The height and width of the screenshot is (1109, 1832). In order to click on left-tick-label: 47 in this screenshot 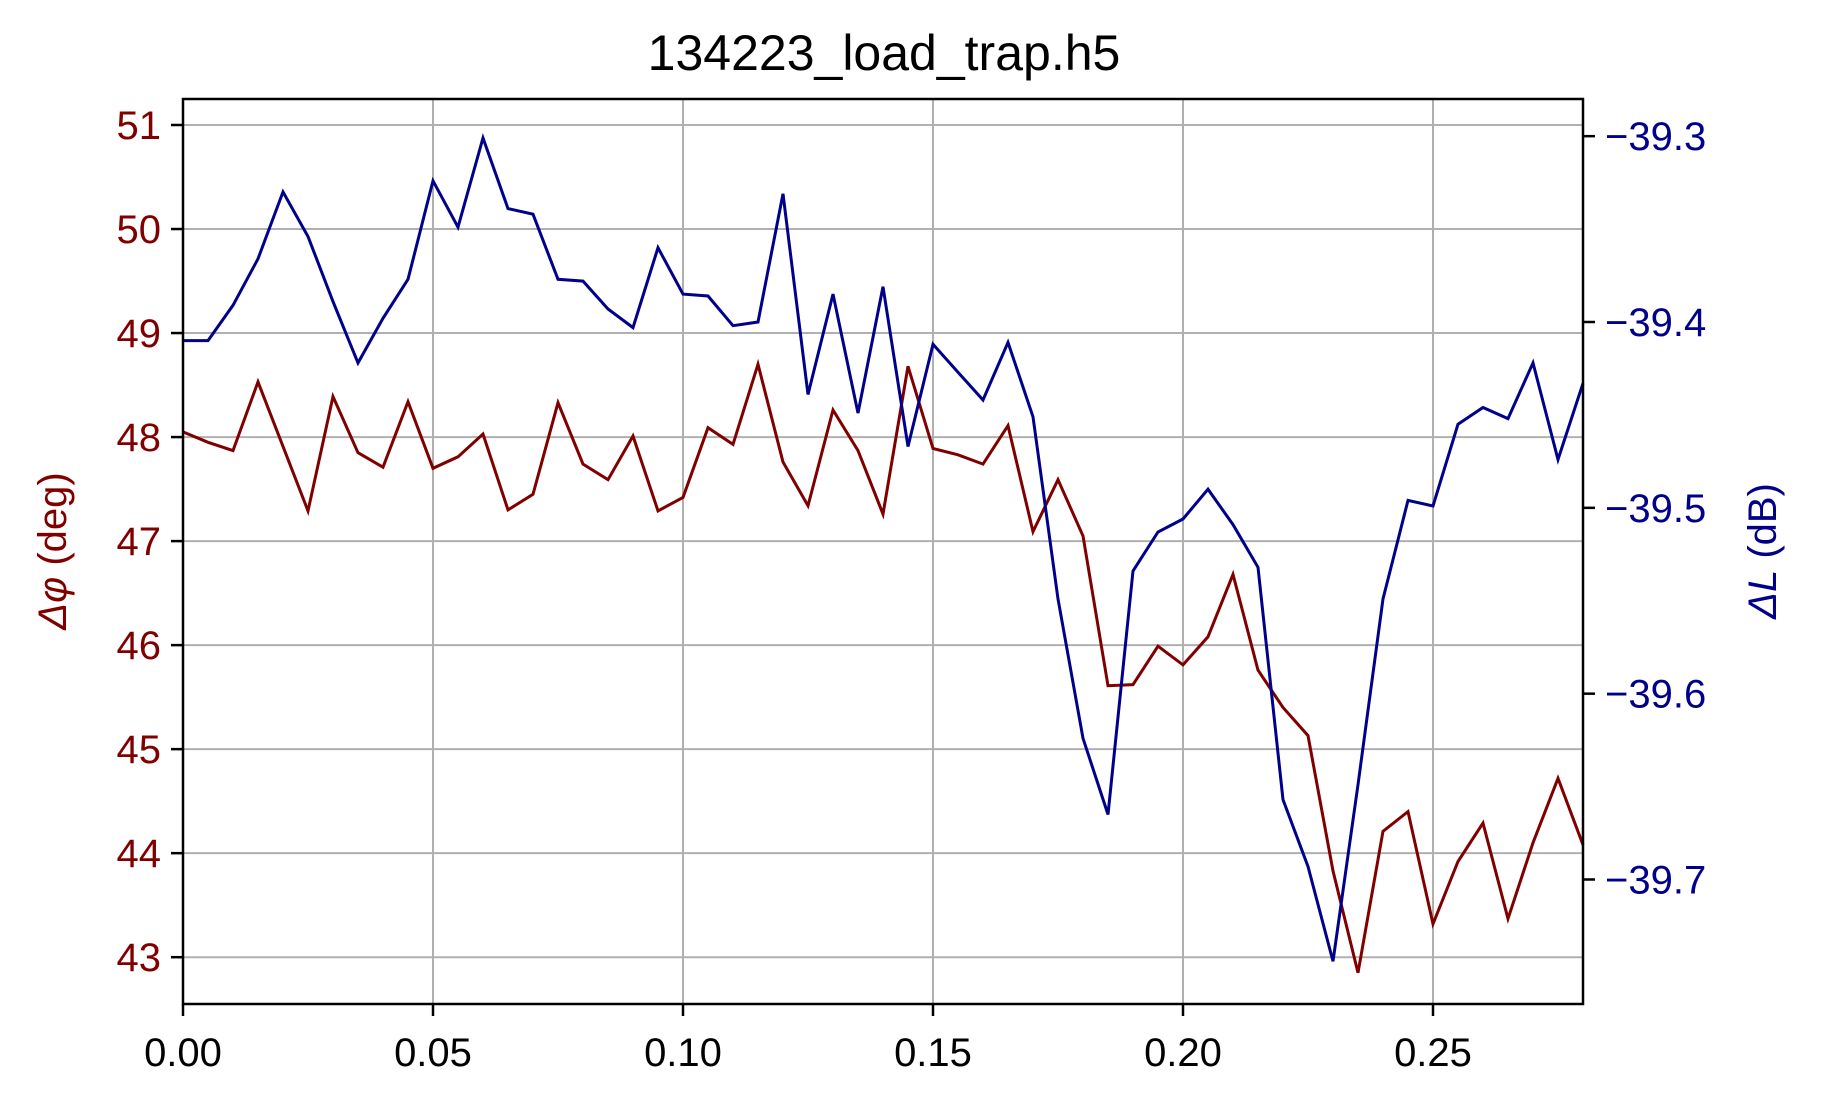, I will do `click(139, 542)`.